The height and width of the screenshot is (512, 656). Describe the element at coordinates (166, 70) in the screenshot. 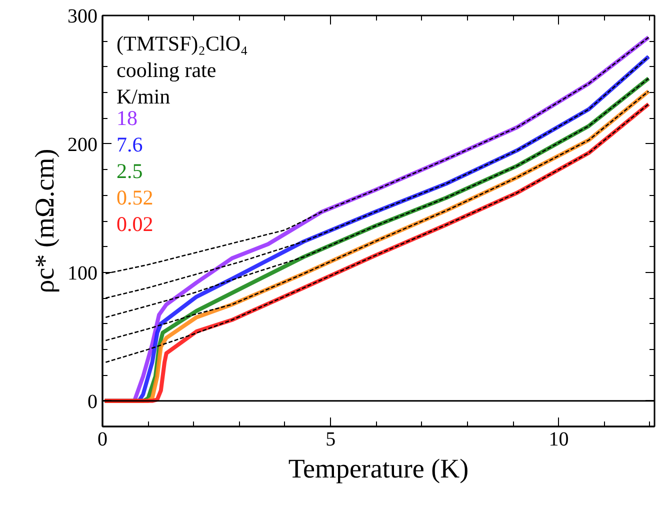

I see `annotation: cooling rate` at that location.